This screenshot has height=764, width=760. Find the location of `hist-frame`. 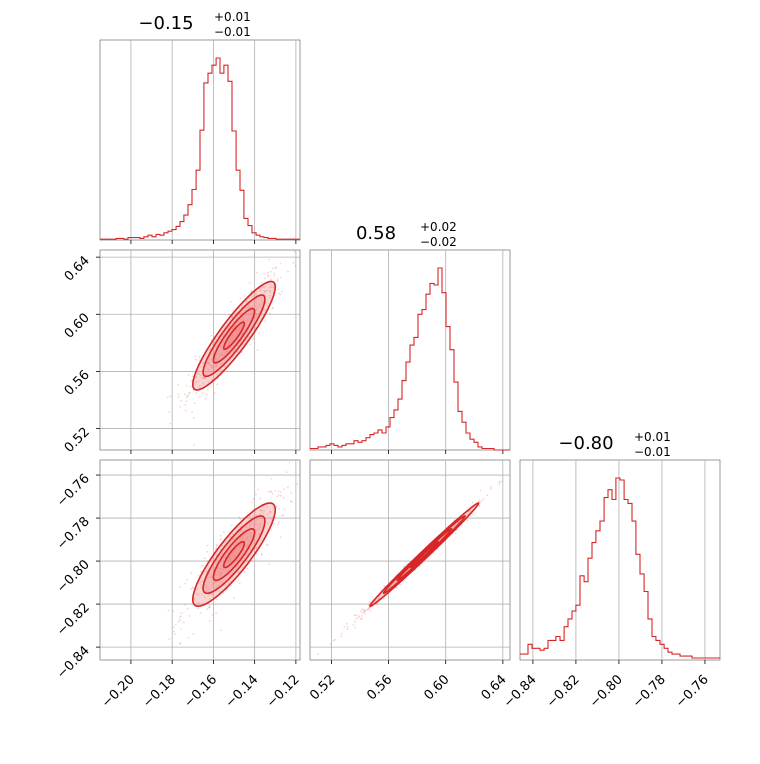

hist-frame is located at coordinates (410, 350).